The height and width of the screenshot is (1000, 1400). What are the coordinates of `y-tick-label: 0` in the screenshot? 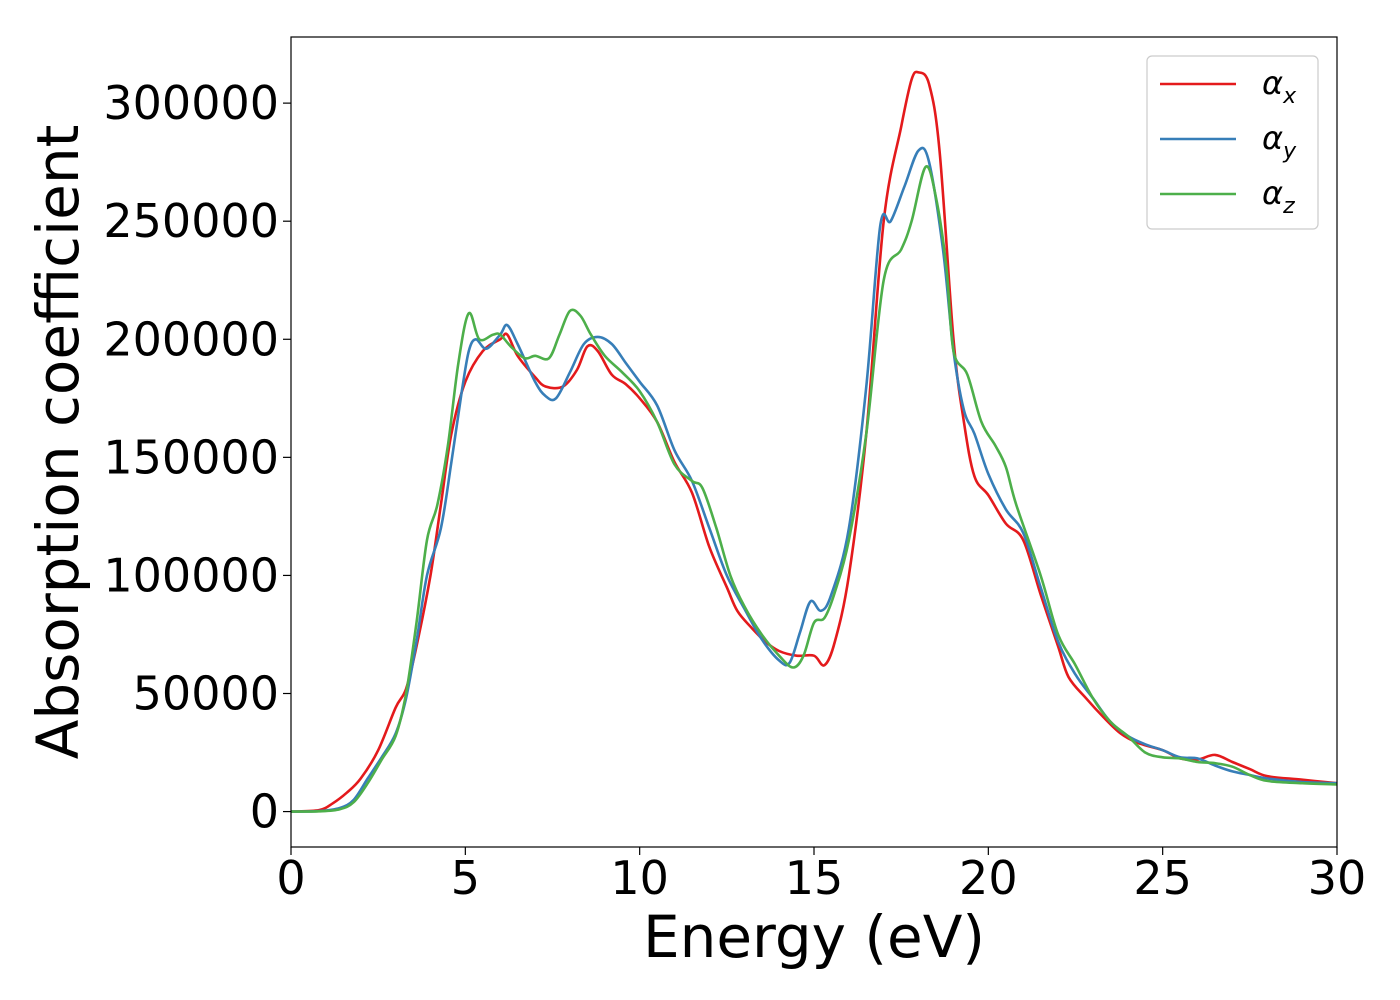 It's located at (264, 812).